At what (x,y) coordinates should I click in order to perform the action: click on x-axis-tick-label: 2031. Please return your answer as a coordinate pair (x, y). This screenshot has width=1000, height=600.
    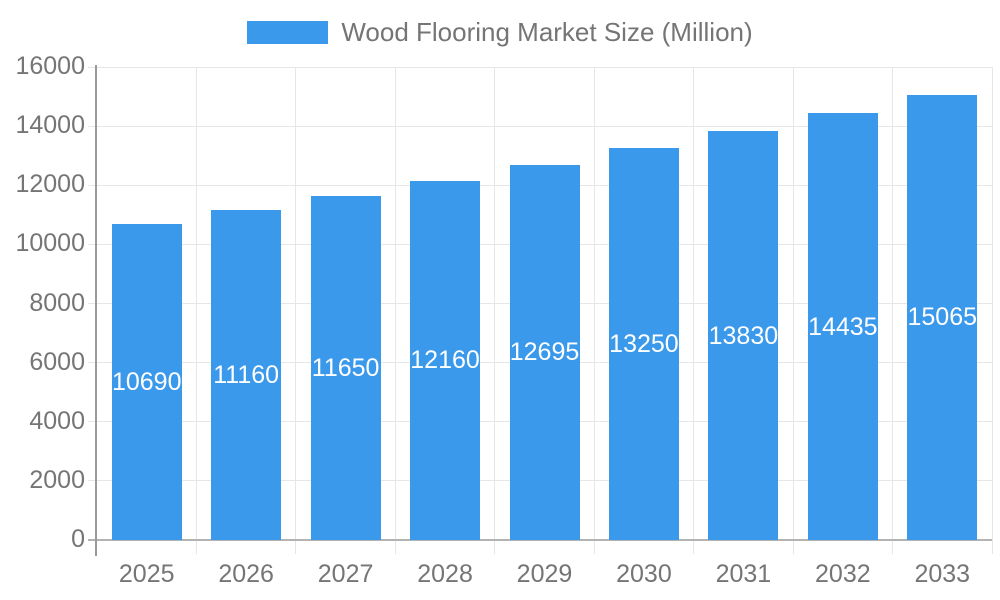
    Looking at the image, I should click on (743, 574).